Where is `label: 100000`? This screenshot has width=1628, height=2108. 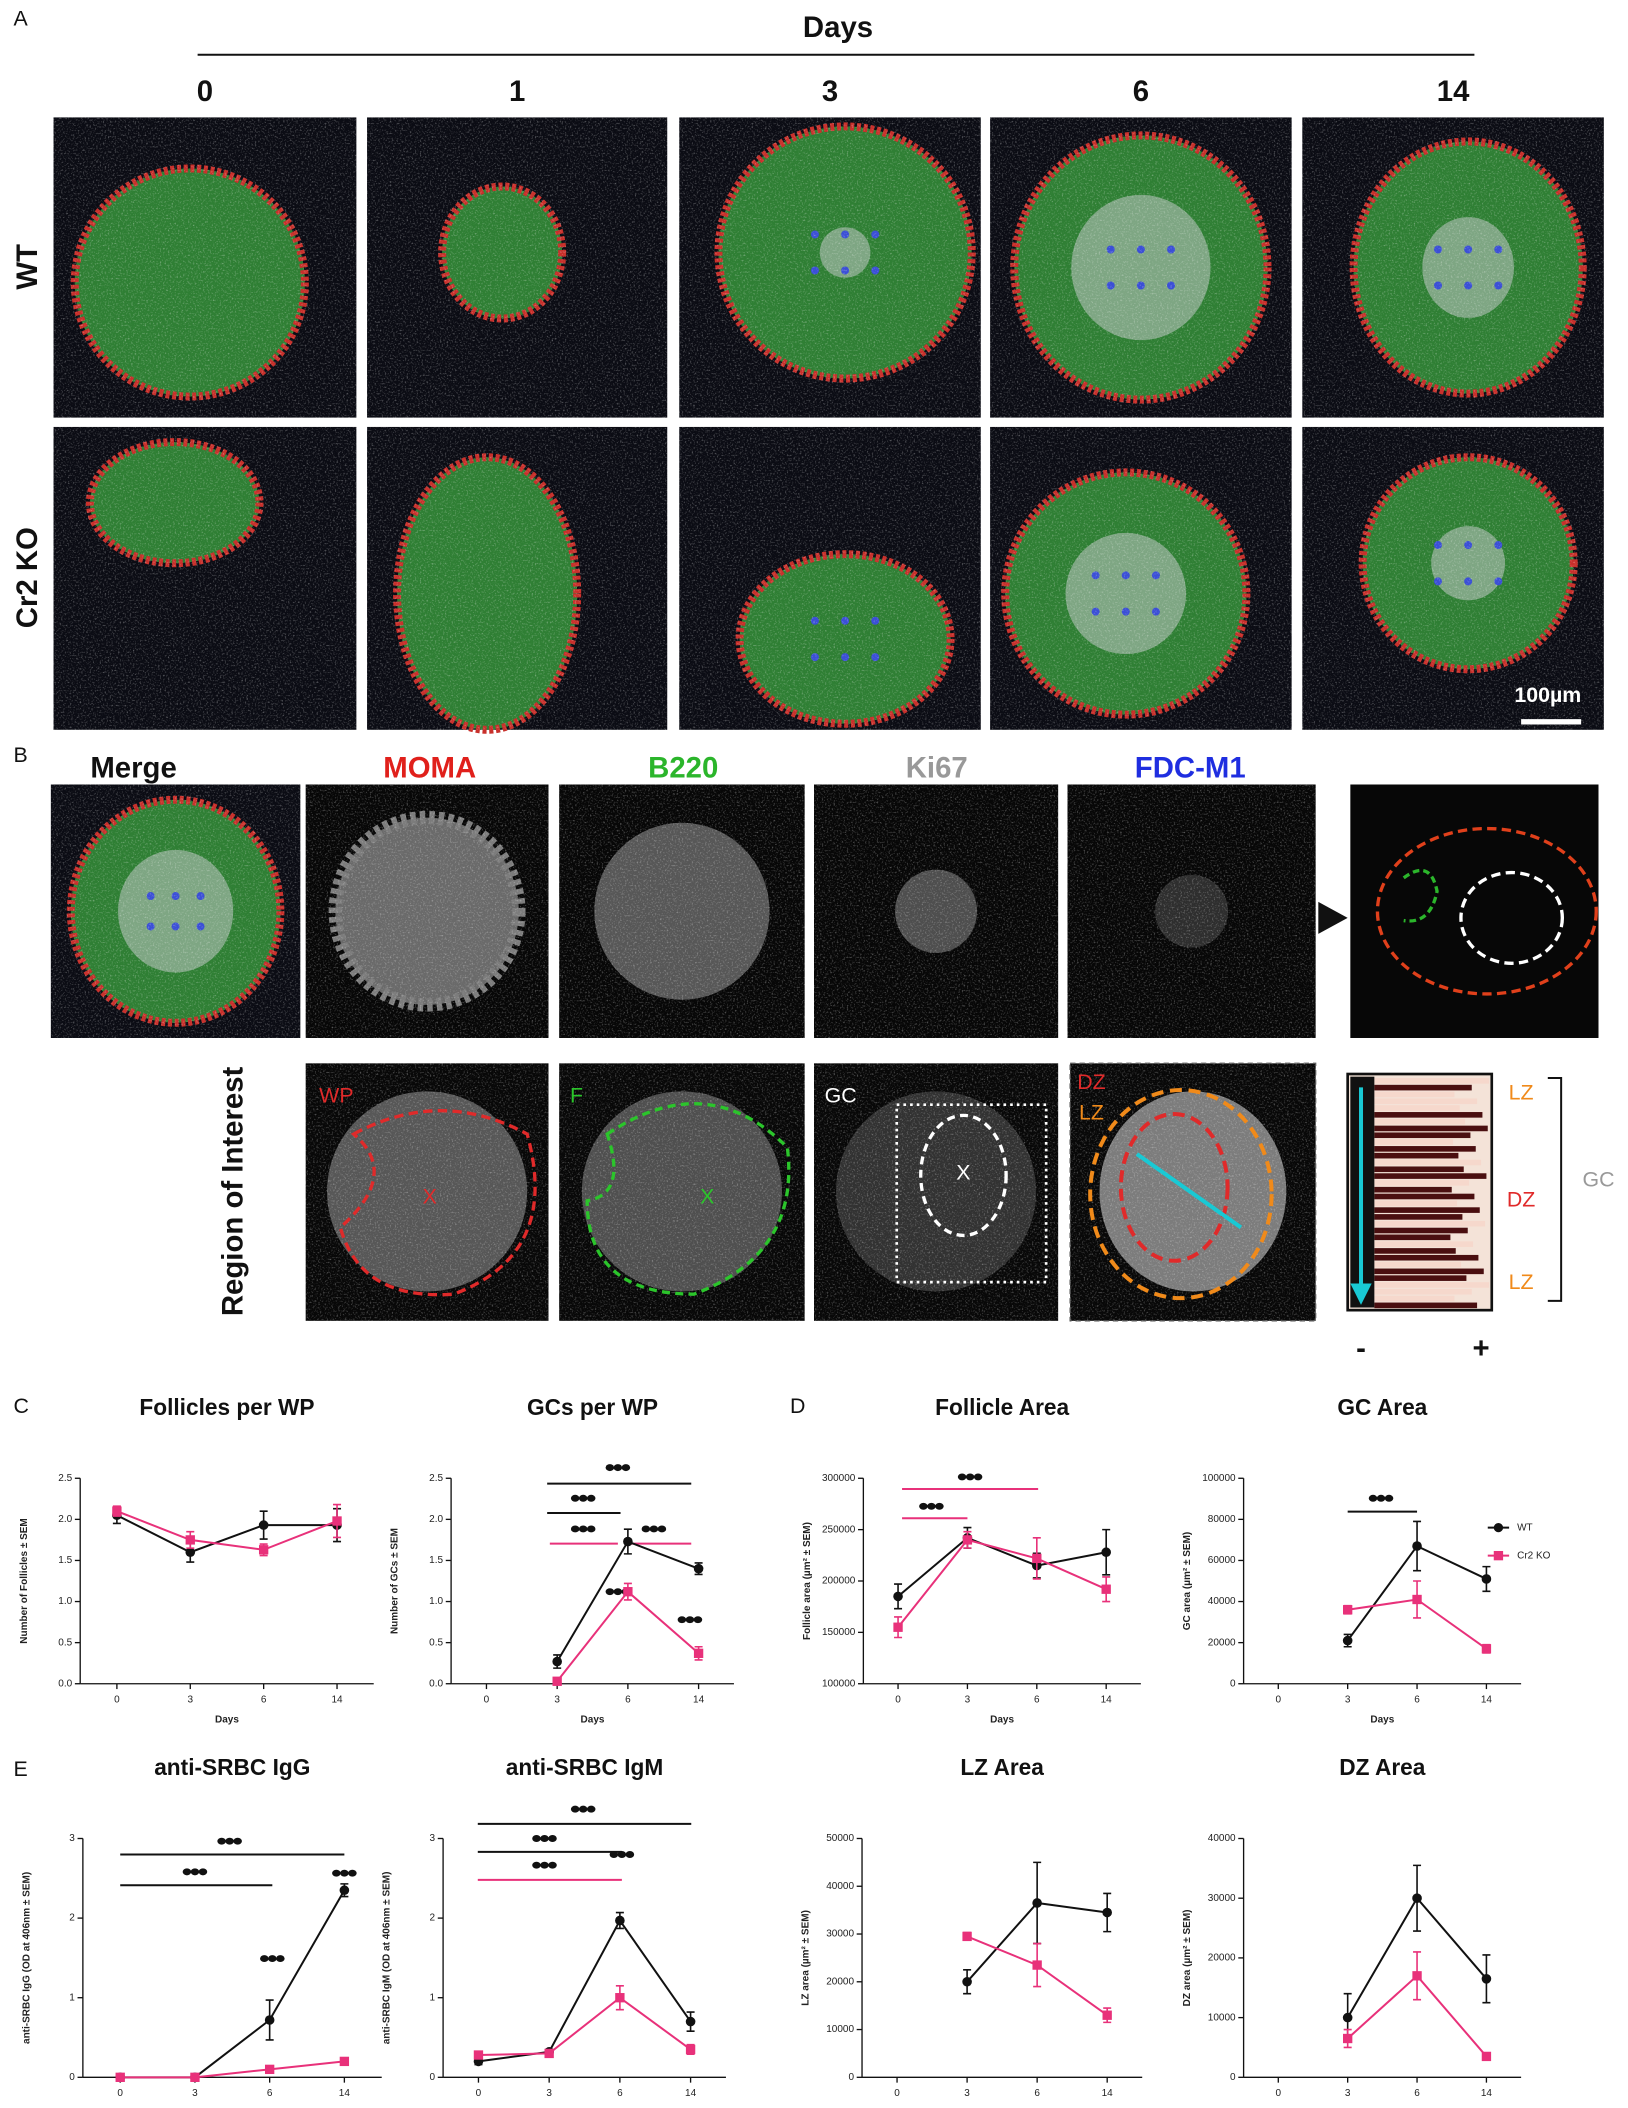 label: 100000 is located at coordinates (839, 1683).